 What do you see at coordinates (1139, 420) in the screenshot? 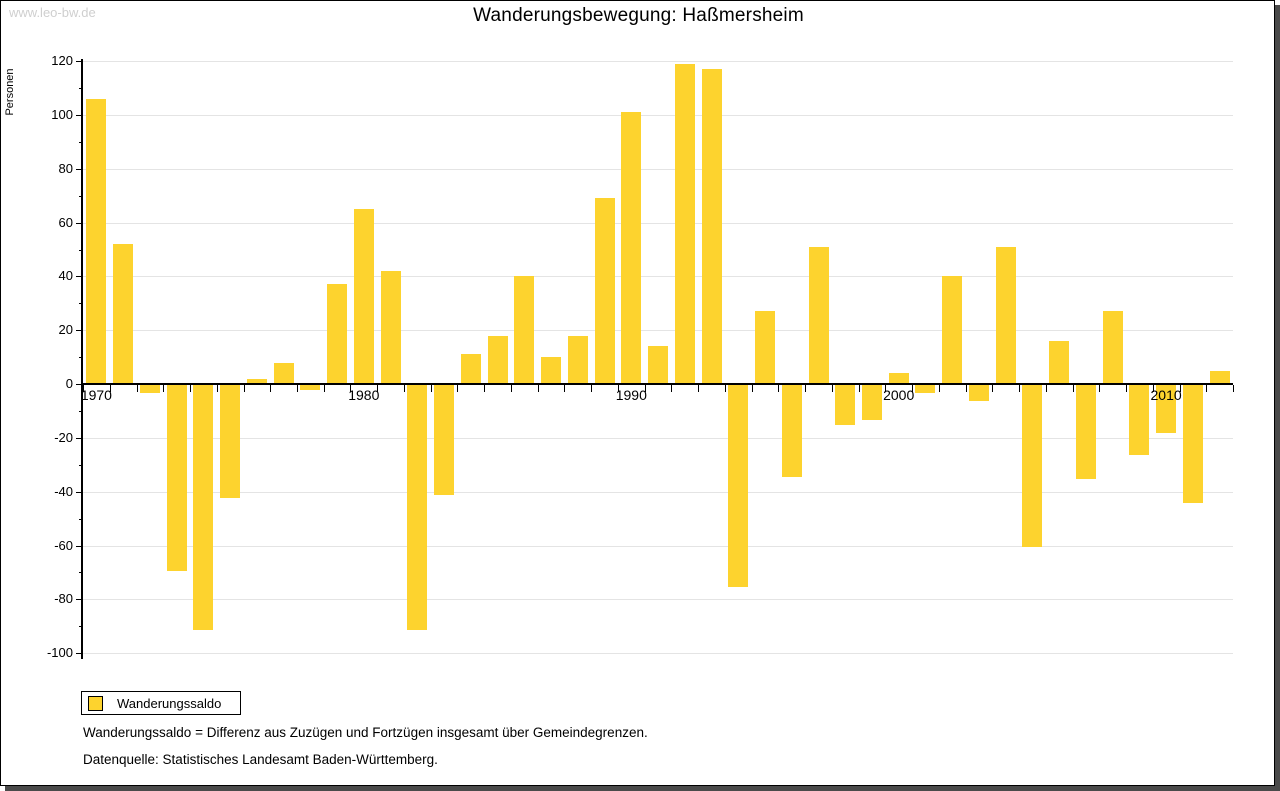
I see `bar-2009` at bounding box center [1139, 420].